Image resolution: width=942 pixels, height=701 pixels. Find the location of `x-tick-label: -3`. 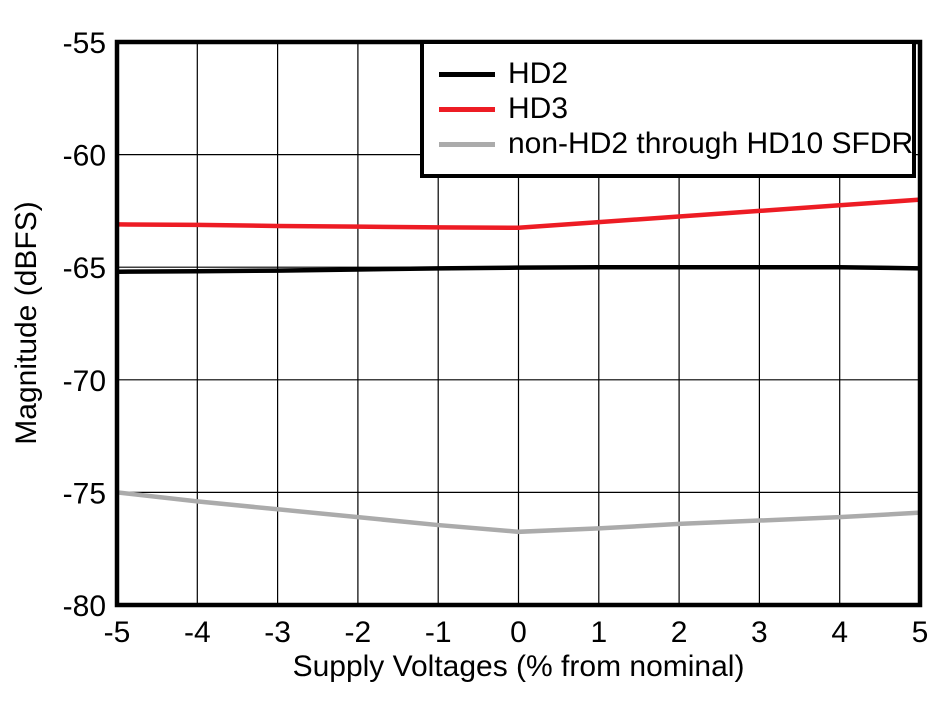

x-tick-label: -3 is located at coordinates (277, 632).